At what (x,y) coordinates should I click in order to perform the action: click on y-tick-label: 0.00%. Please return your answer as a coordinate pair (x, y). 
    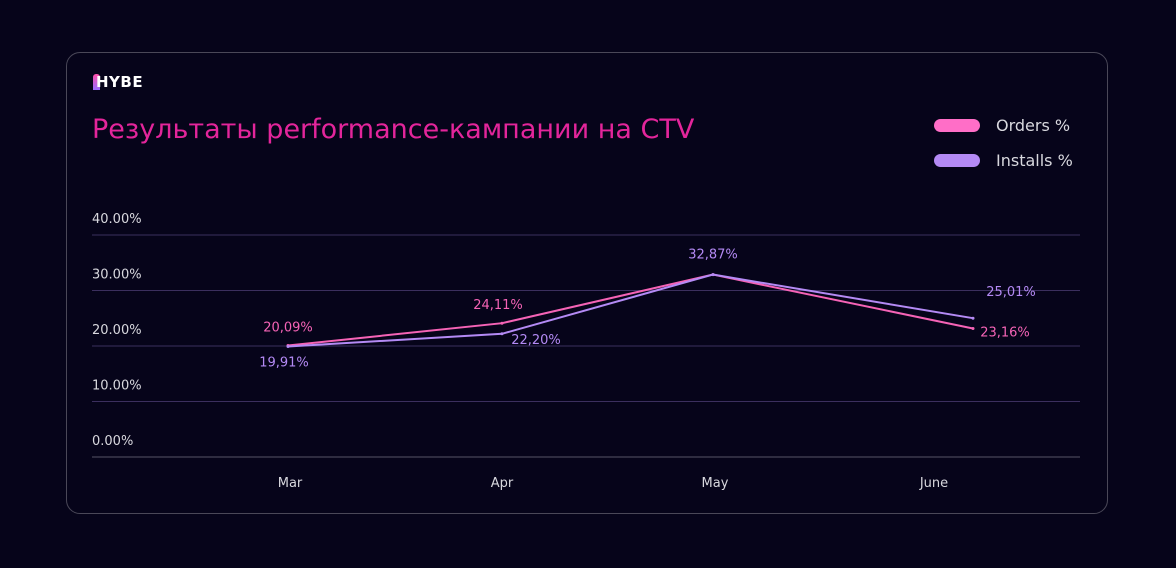
    Looking at the image, I should click on (112, 441).